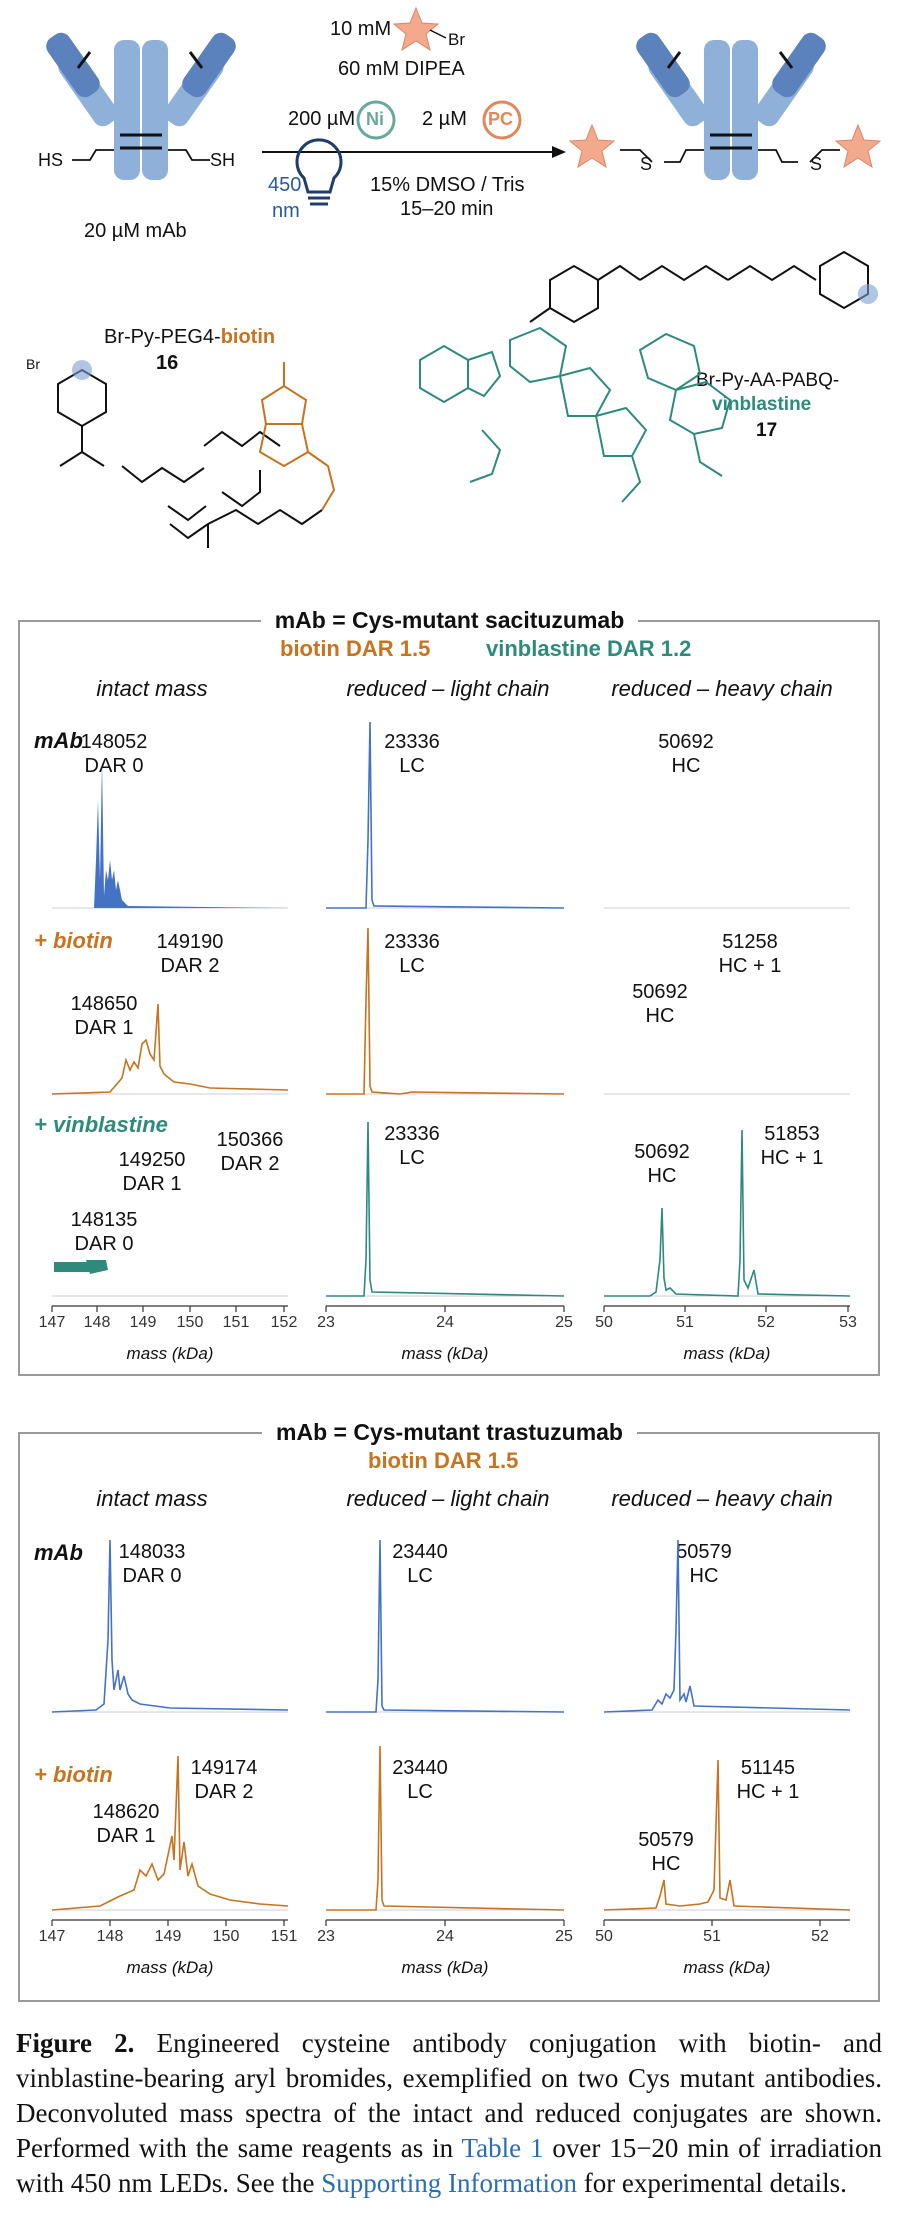 This screenshot has height=2237, width=899. What do you see at coordinates (126, 1824) in the screenshot?
I see `p2r2-intact-b: 148620 DAR 1` at bounding box center [126, 1824].